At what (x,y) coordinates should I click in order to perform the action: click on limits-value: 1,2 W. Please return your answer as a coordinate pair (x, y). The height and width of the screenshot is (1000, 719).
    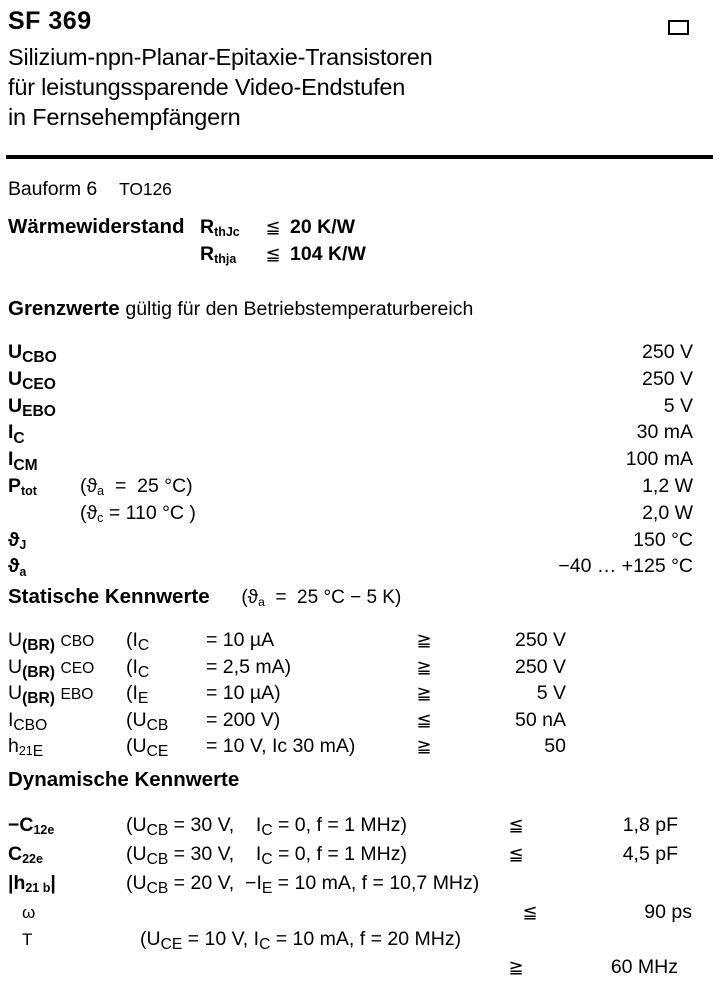
    Looking at the image, I should click on (667, 485).